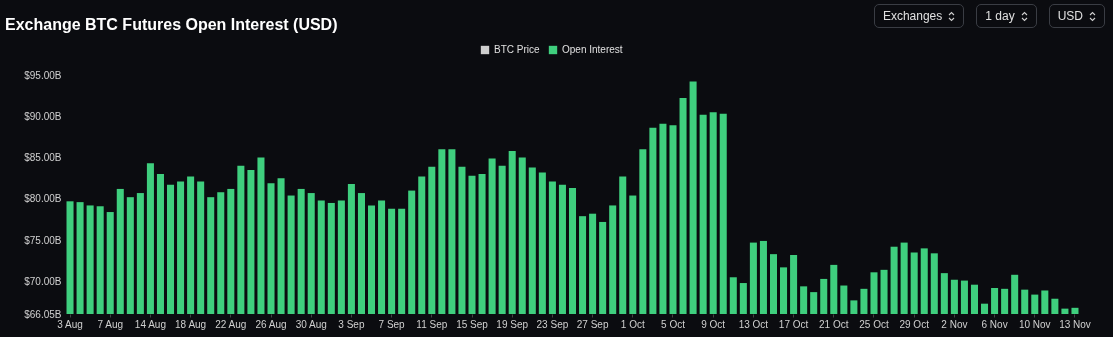  I want to click on x-tick-label: 3 Sep, so click(351, 324).